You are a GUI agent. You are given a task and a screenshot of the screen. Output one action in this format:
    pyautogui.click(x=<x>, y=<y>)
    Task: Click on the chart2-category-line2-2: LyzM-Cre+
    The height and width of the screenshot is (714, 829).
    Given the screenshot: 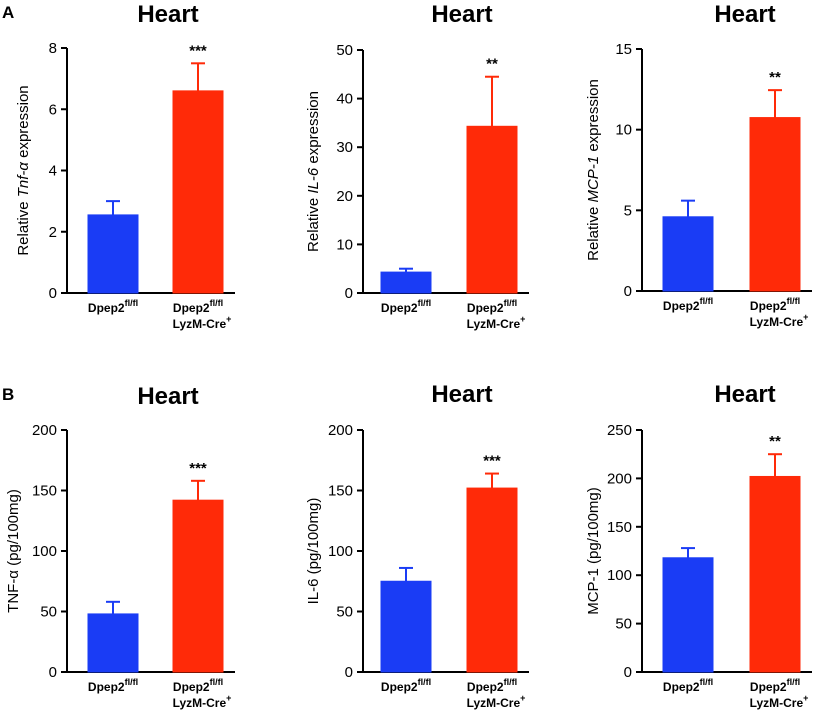 What is the action you would take?
    pyautogui.click(x=496, y=322)
    